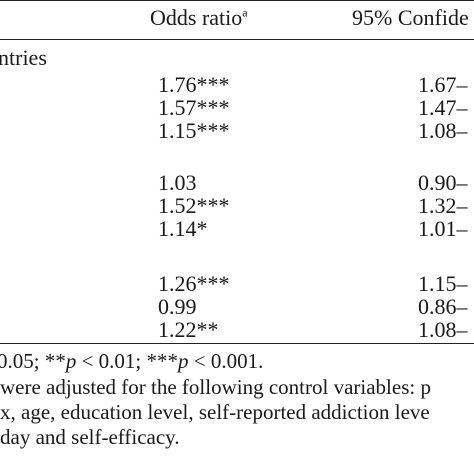  I want to click on odds-ratio-cell: 1.76***, so click(194, 84).